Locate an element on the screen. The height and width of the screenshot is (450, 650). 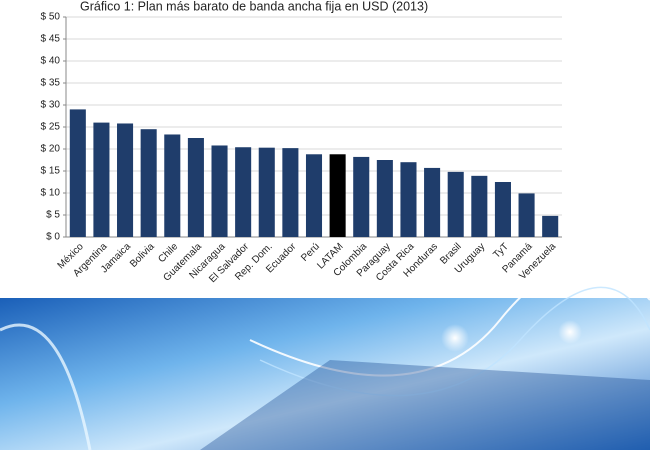
x-tick-label: Bolivia is located at coordinates (142, 255).